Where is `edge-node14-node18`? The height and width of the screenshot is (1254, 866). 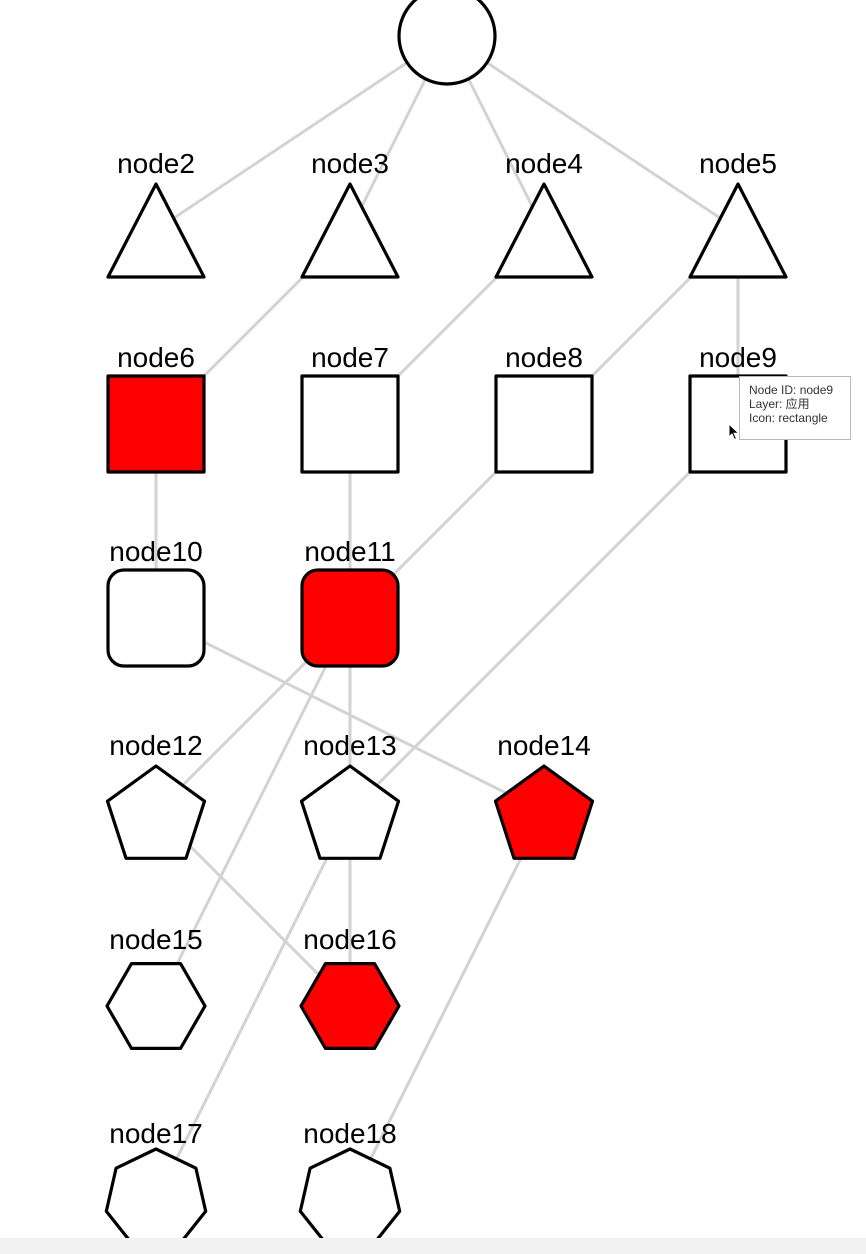 edge-node14-node18 is located at coordinates (447, 1006).